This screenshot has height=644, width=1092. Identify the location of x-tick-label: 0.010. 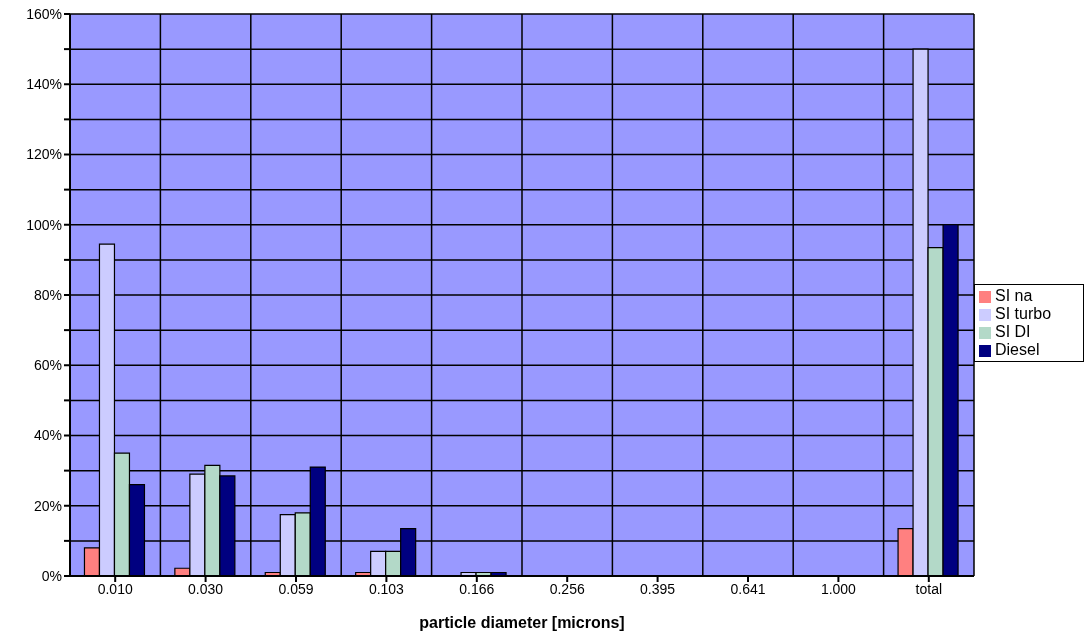
(115, 588).